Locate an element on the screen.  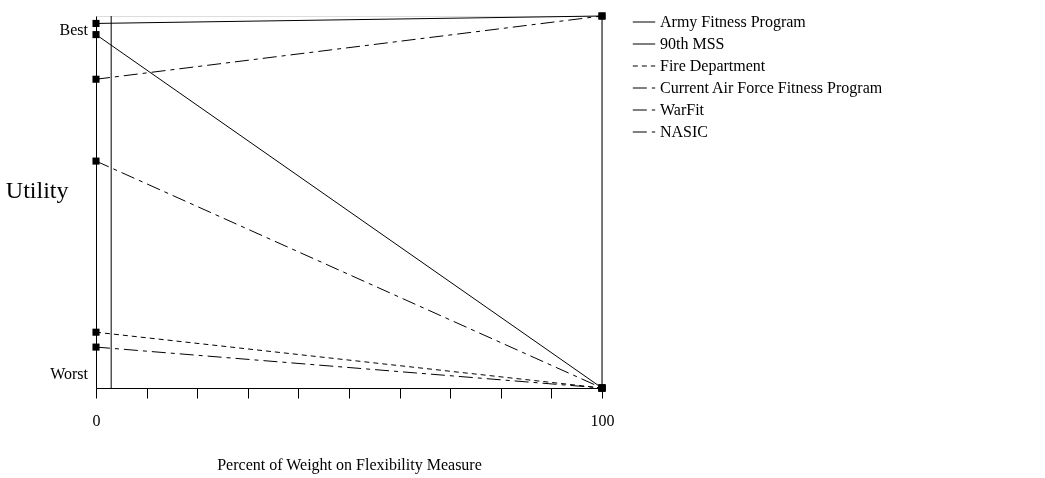
legend-label: Current Air Force Fitness Program is located at coordinates (771, 88).